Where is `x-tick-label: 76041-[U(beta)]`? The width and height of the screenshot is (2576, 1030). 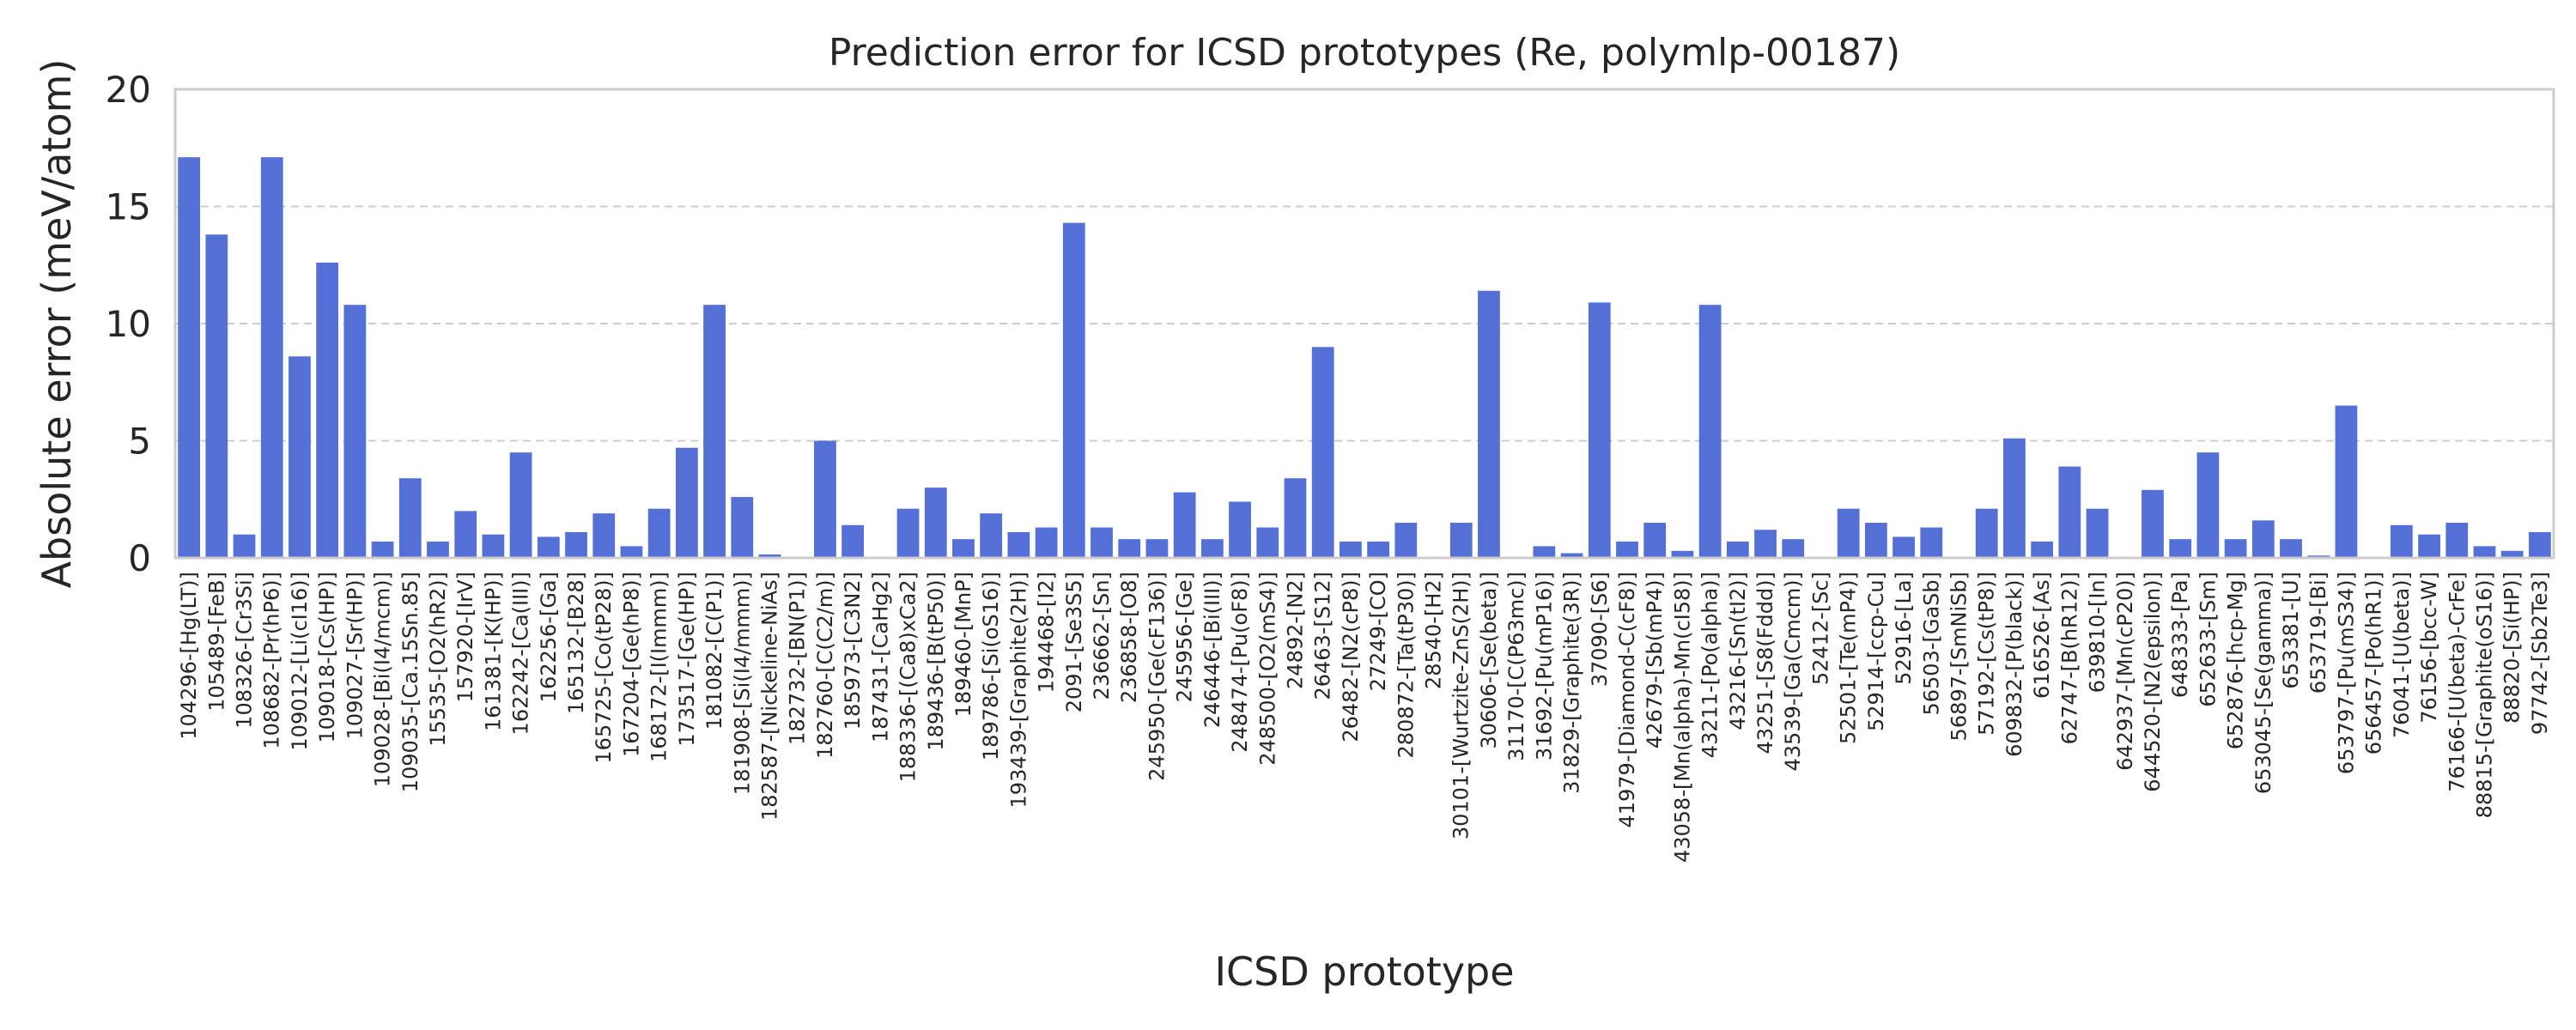 x-tick-label: 76041-[U(beta)] is located at coordinates (2402, 655).